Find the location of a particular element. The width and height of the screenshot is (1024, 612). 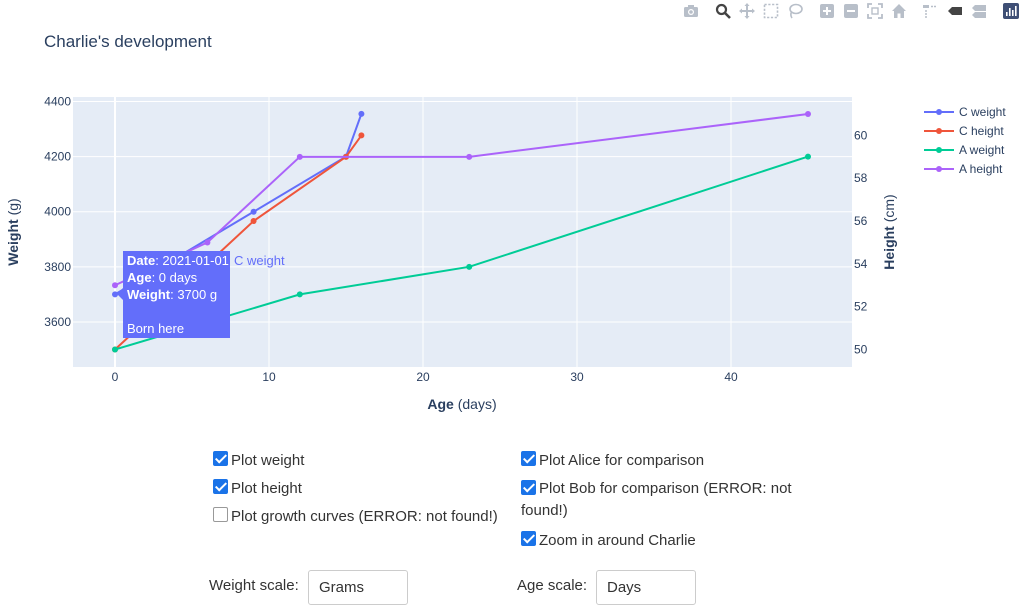

tooltip-age-value: : 0 days is located at coordinates (175, 277).